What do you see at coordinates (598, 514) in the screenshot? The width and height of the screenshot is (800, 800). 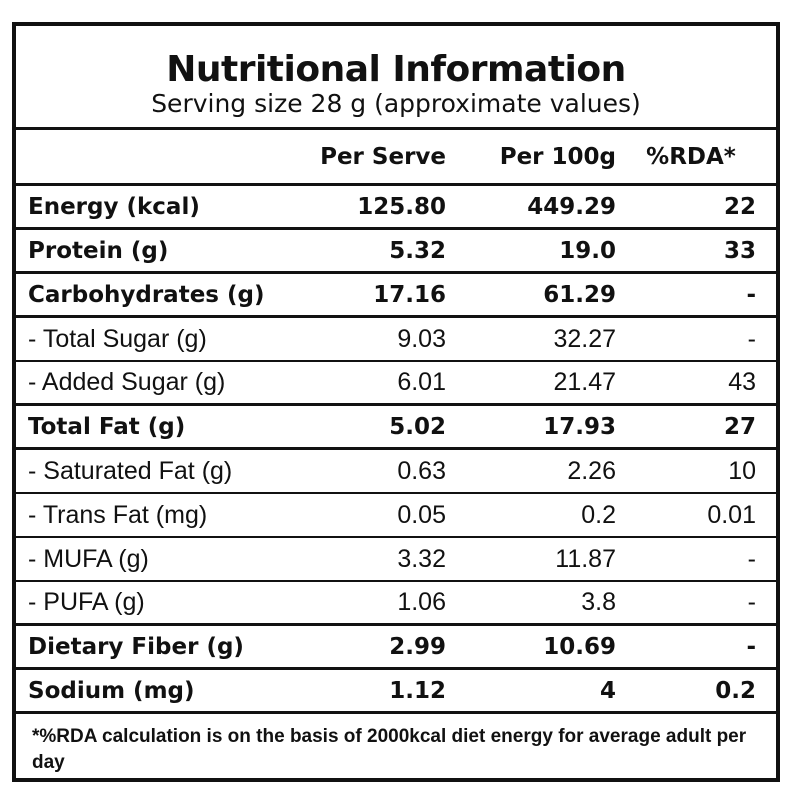 I see `per-100g-value: 0.2` at bounding box center [598, 514].